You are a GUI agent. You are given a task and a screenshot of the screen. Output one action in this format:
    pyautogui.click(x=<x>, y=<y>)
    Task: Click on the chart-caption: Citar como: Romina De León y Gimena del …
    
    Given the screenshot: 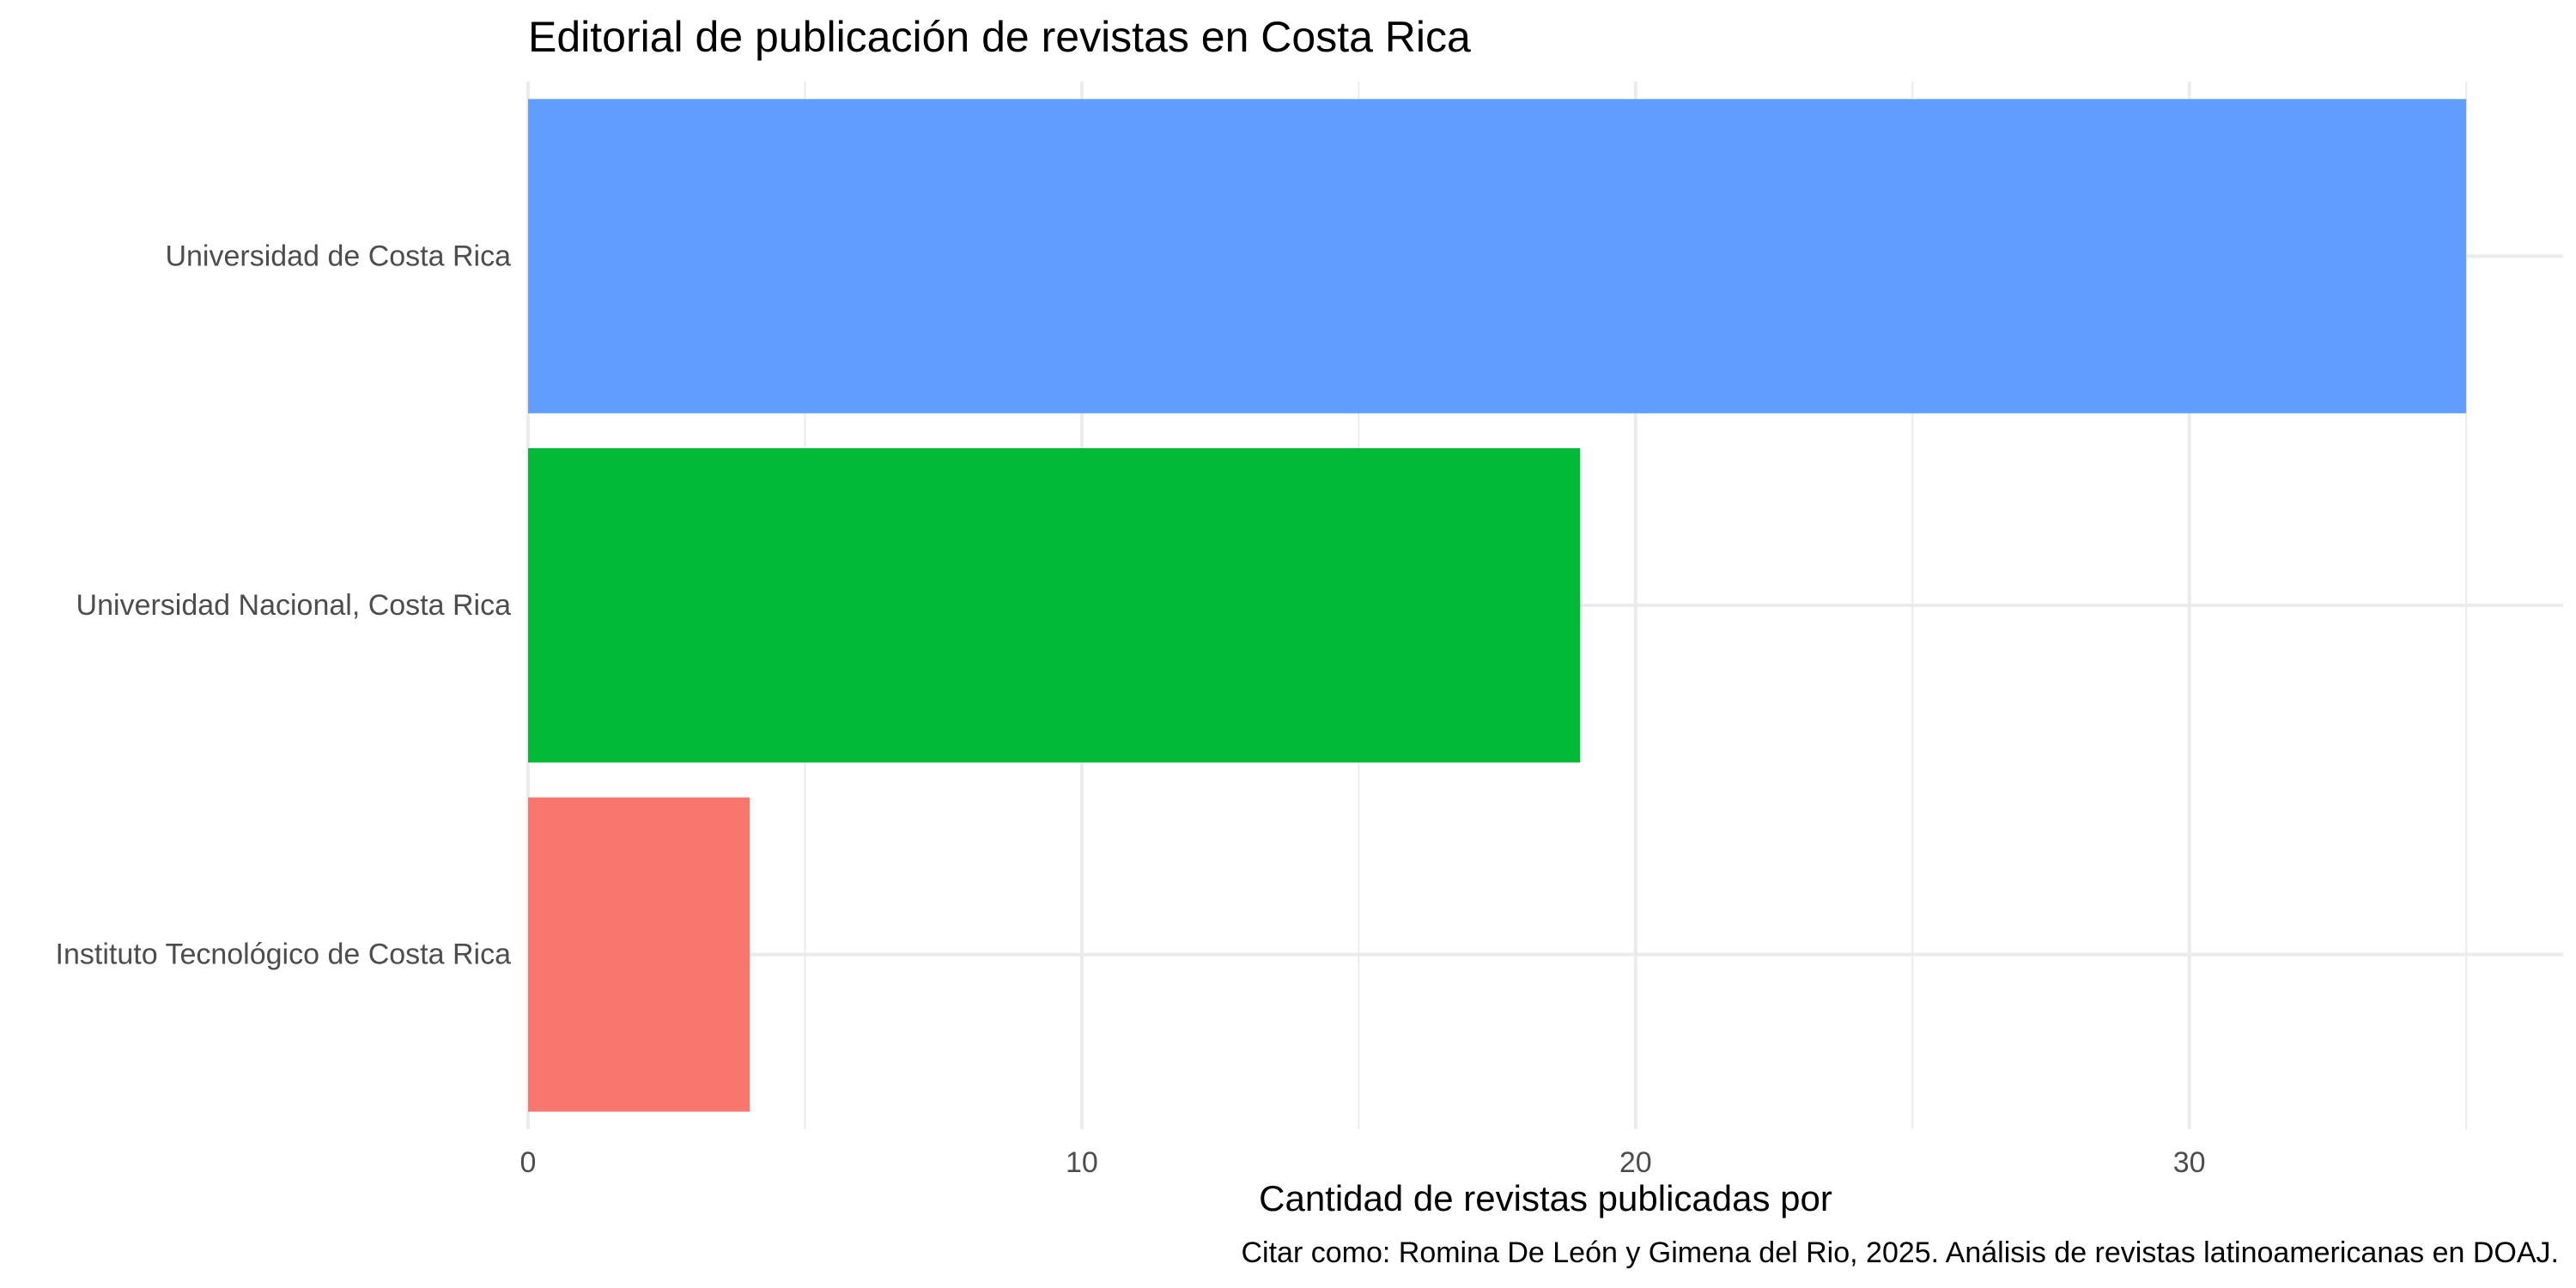 What is the action you would take?
    pyautogui.click(x=1901, y=1252)
    